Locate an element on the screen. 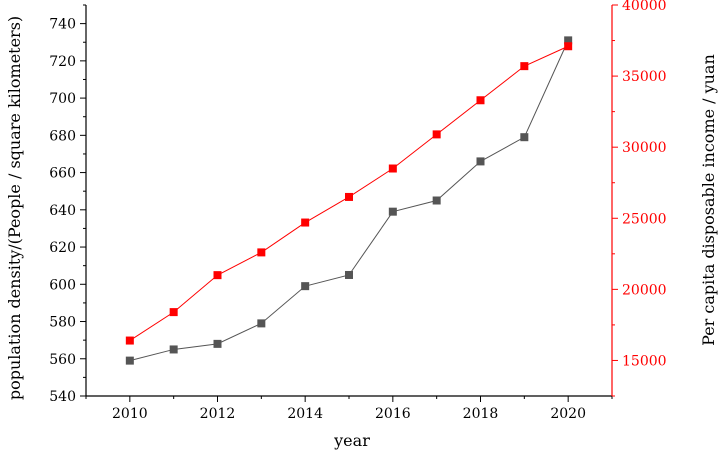  x-tick-label: 2018 is located at coordinates (481, 414).